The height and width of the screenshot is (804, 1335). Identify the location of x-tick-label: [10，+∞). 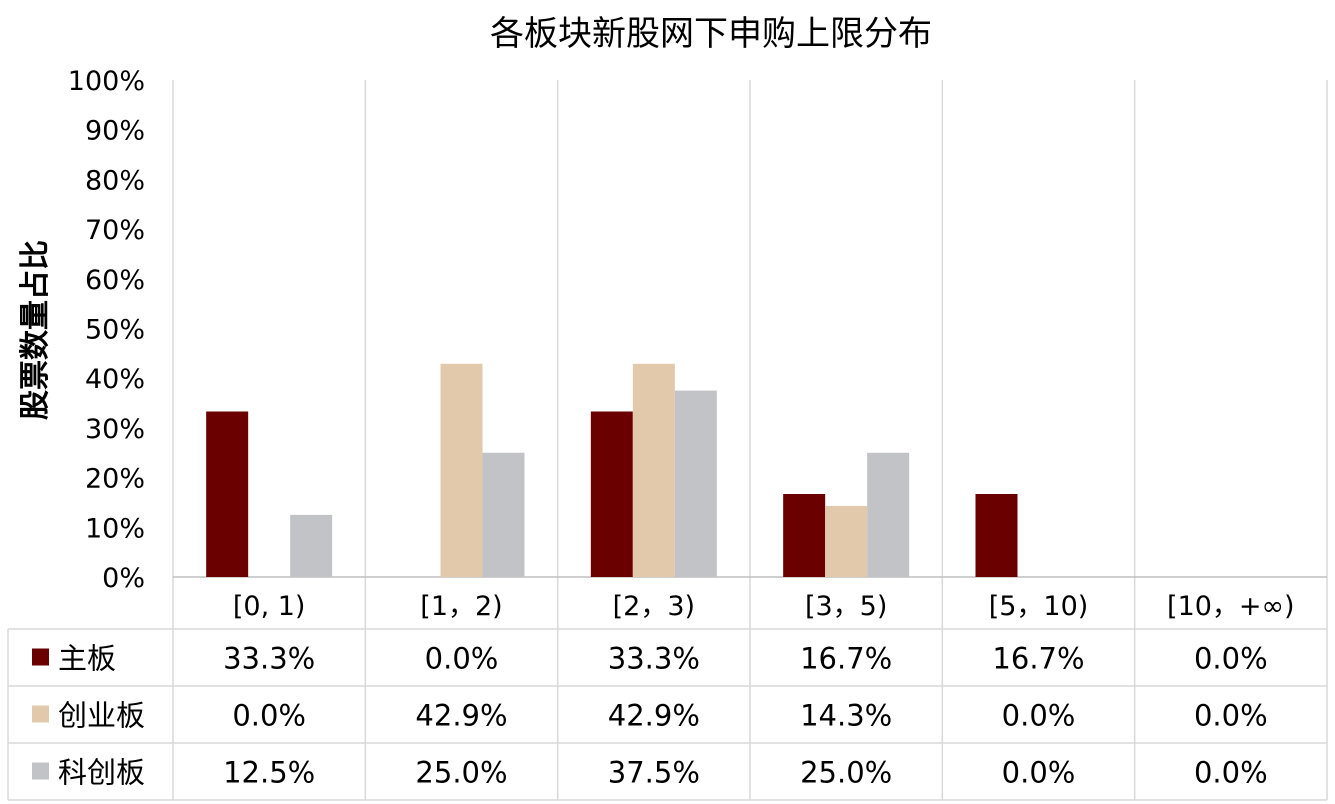
(1231, 606).